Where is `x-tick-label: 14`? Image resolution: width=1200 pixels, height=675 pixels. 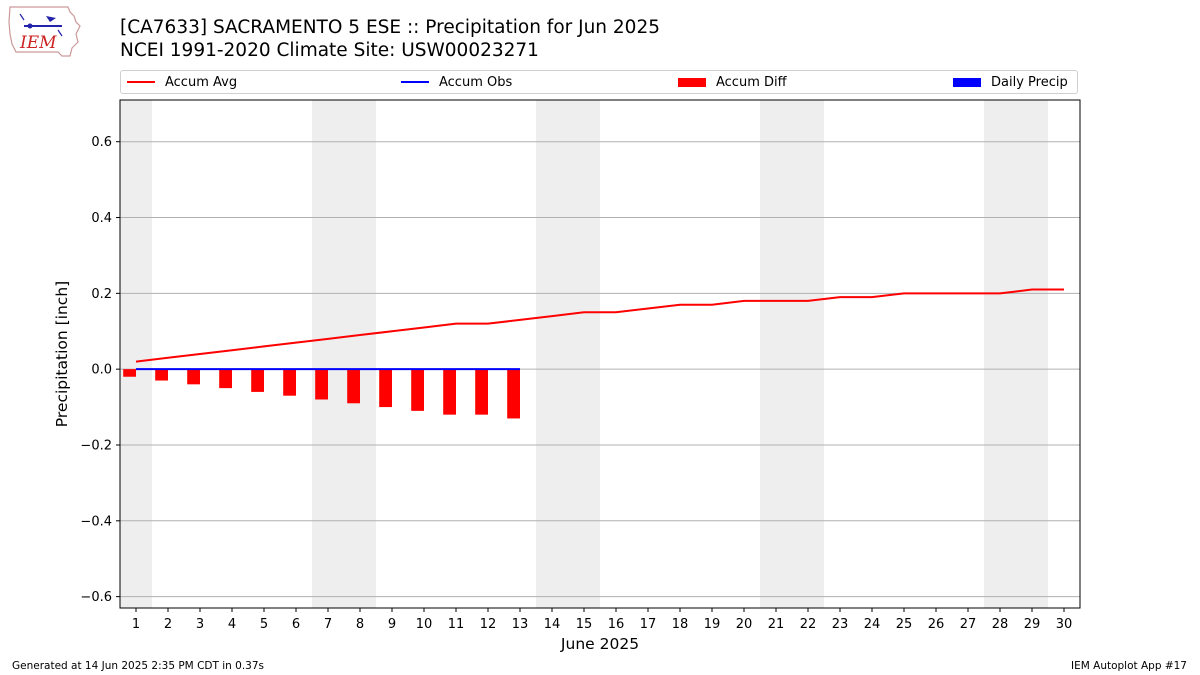
x-tick-label: 14 is located at coordinates (552, 624).